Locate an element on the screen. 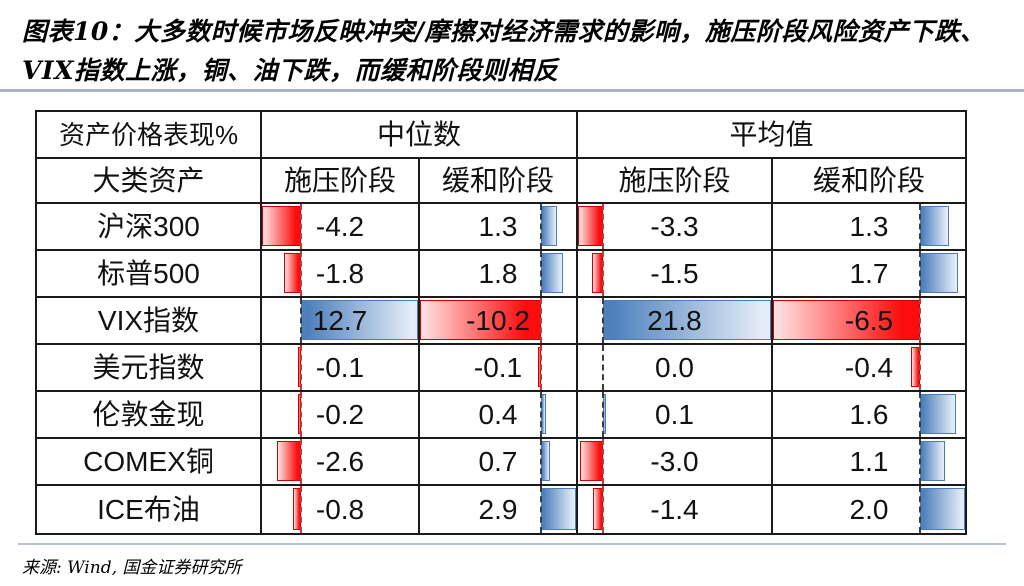 The image size is (1024, 586). value-text: 1.7 is located at coordinates (869, 273).